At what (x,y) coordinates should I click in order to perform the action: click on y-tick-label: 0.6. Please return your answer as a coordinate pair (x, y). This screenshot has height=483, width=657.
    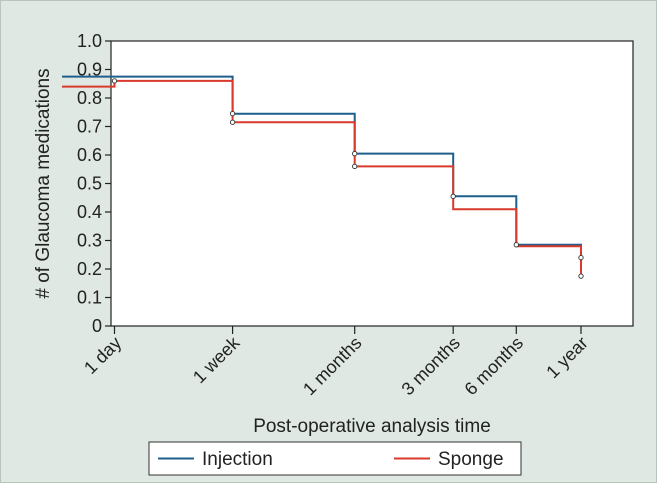
    Looking at the image, I should click on (89, 155).